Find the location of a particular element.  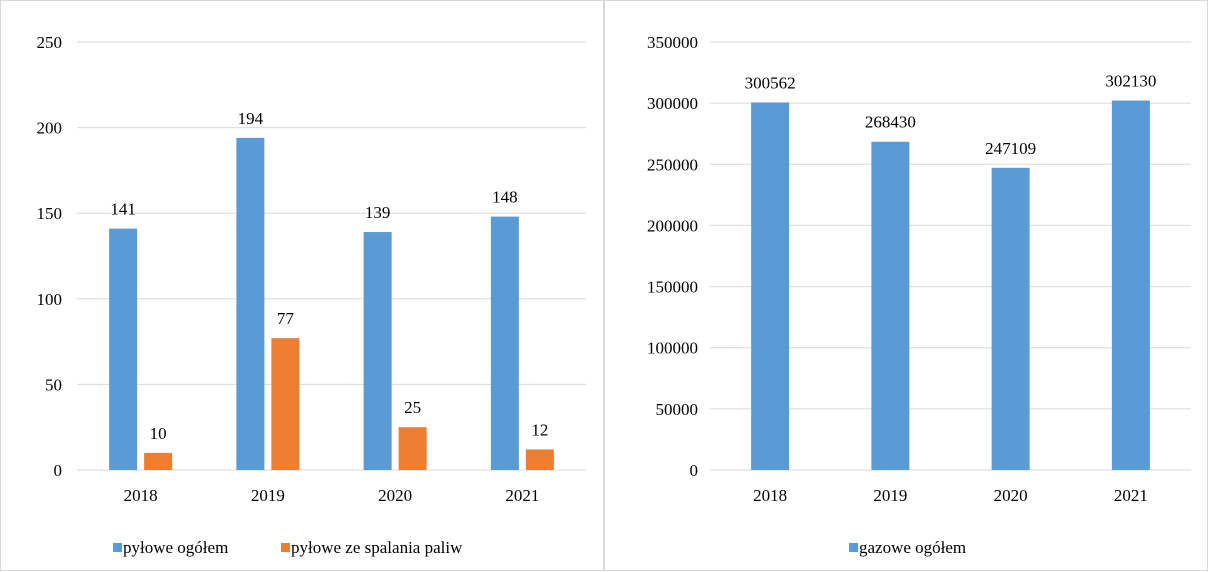

y-tick-label: 100000 is located at coordinates (672, 348).